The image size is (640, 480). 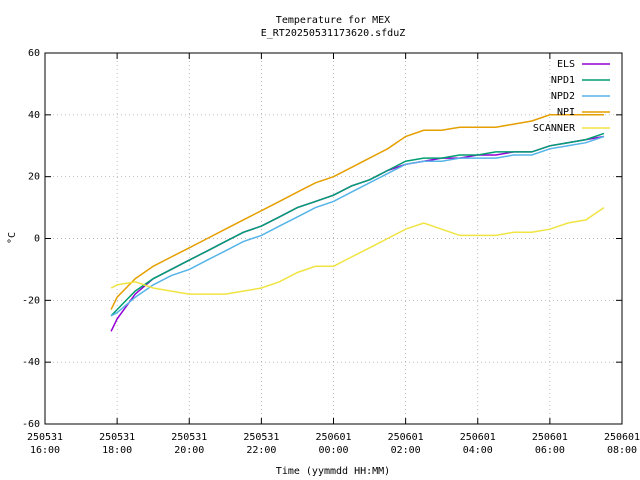 What do you see at coordinates (333, 471) in the screenshot?
I see `x-axis-label: Time (yymmdd HH:MM)` at bounding box center [333, 471].